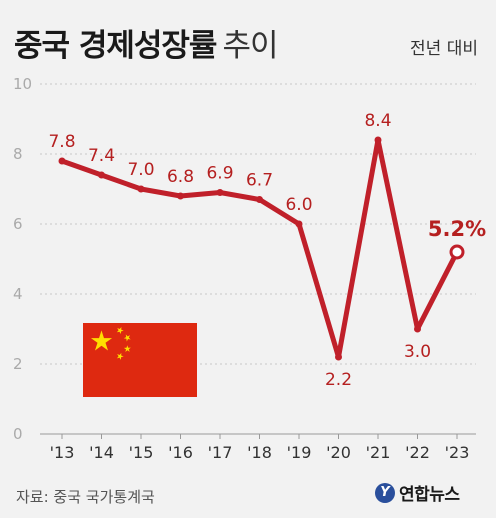 Image resolution: width=496 pixels, height=518 pixels. I want to click on y-tick-label: 10, so click(22, 84).